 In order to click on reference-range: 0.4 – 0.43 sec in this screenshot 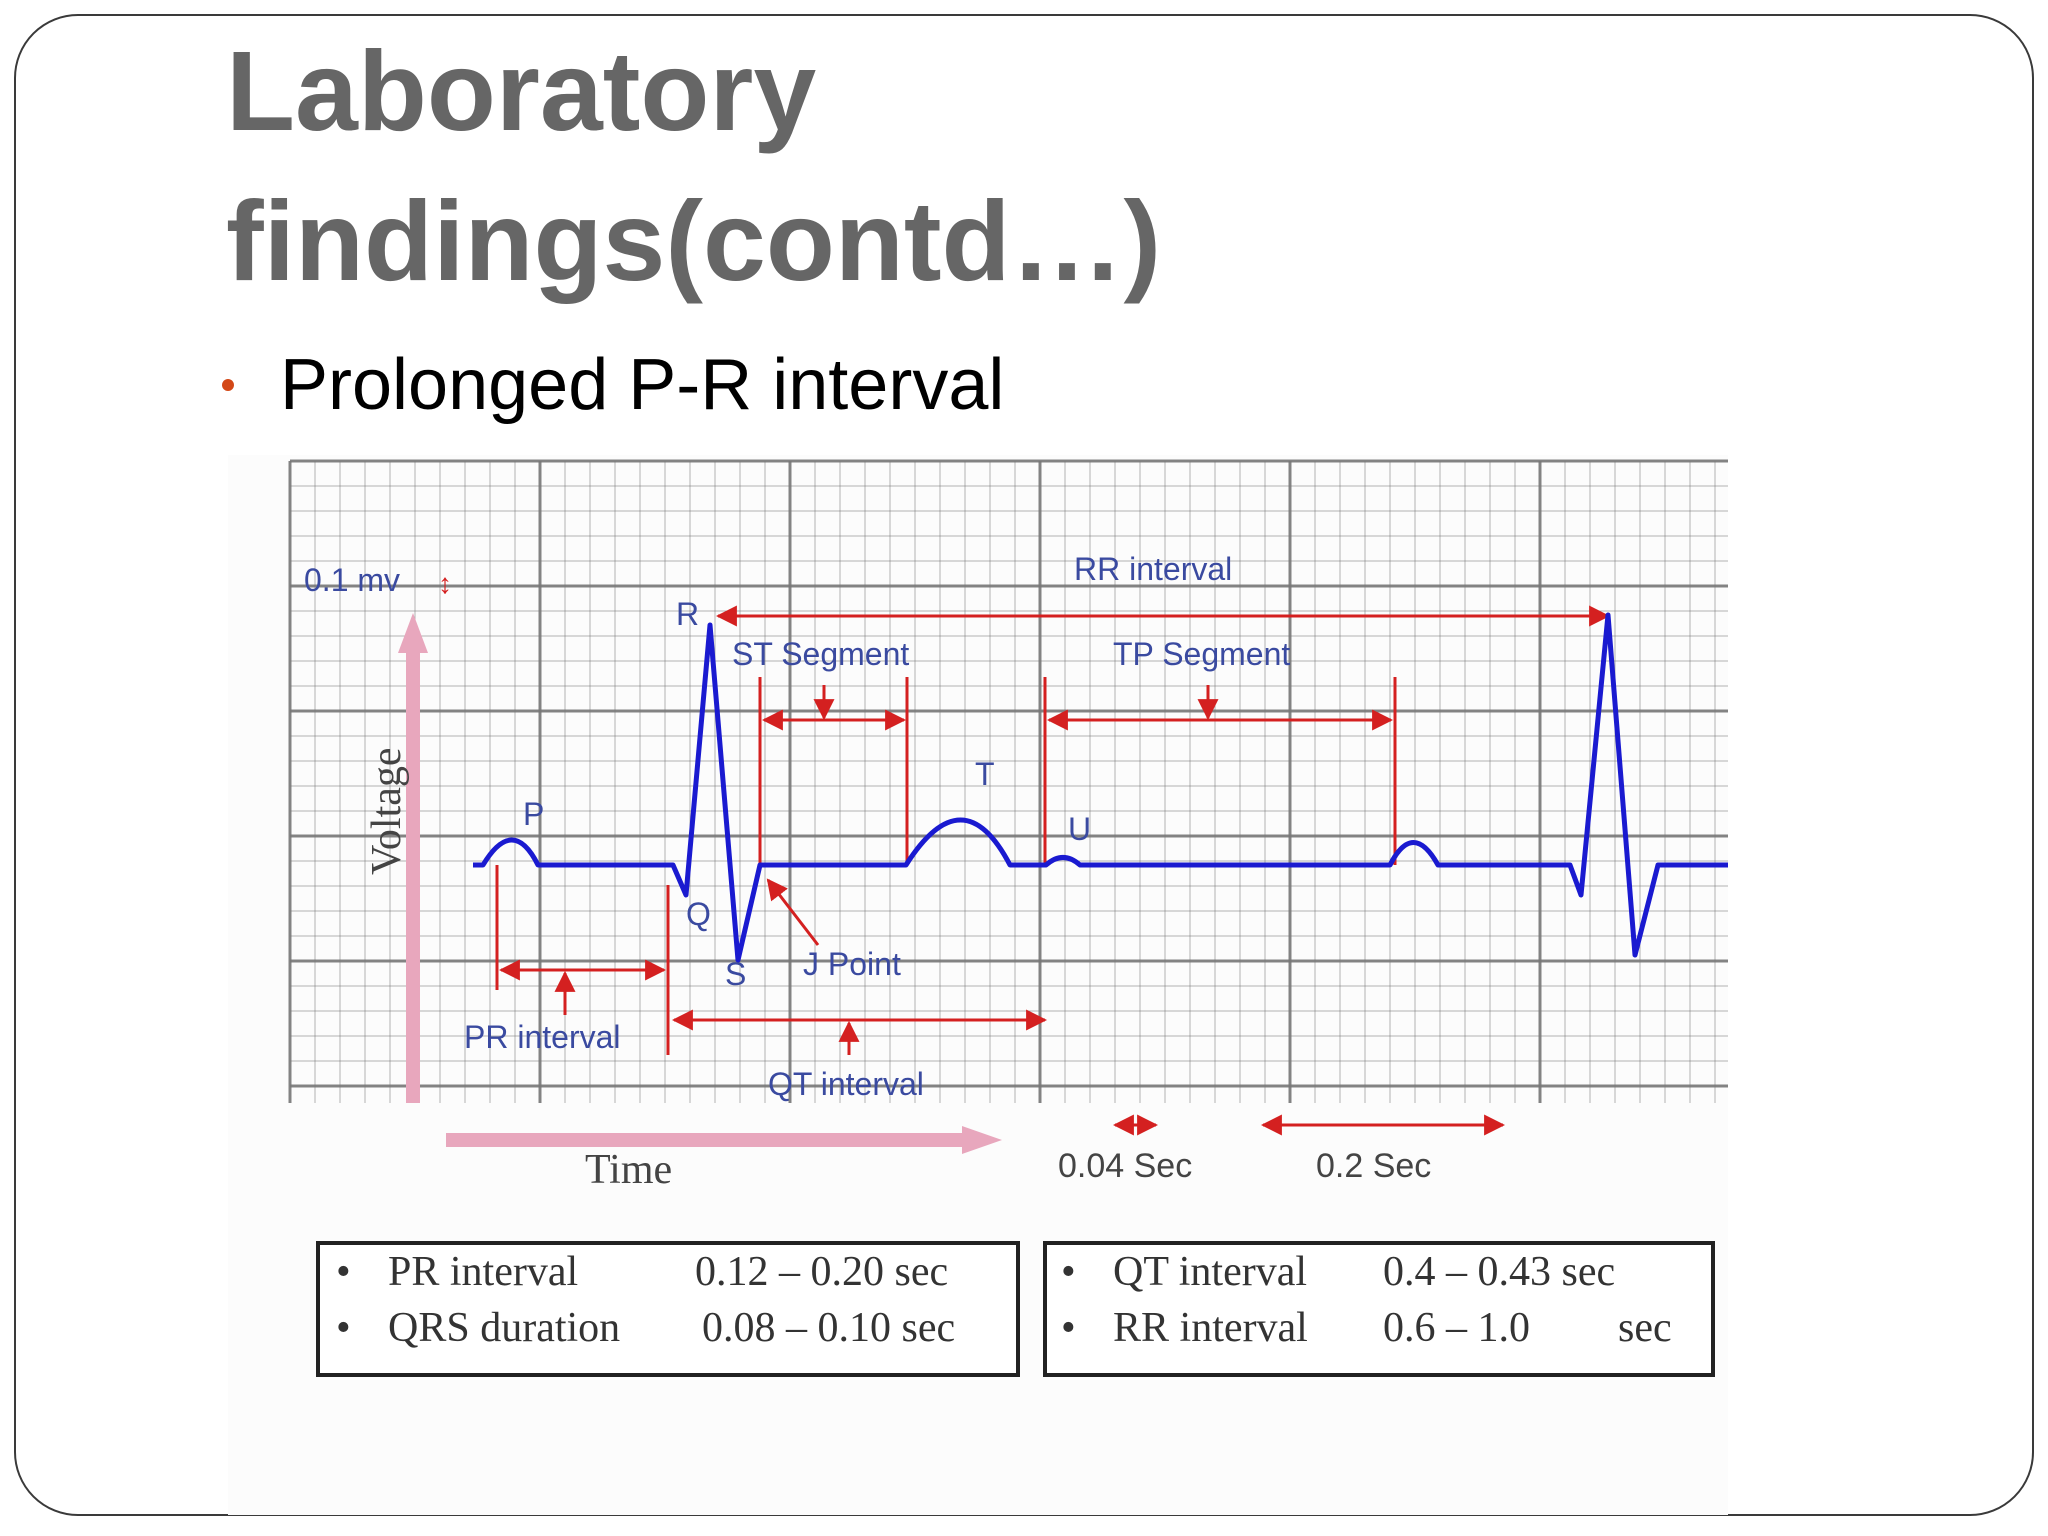, I will do `click(1499, 1272)`.